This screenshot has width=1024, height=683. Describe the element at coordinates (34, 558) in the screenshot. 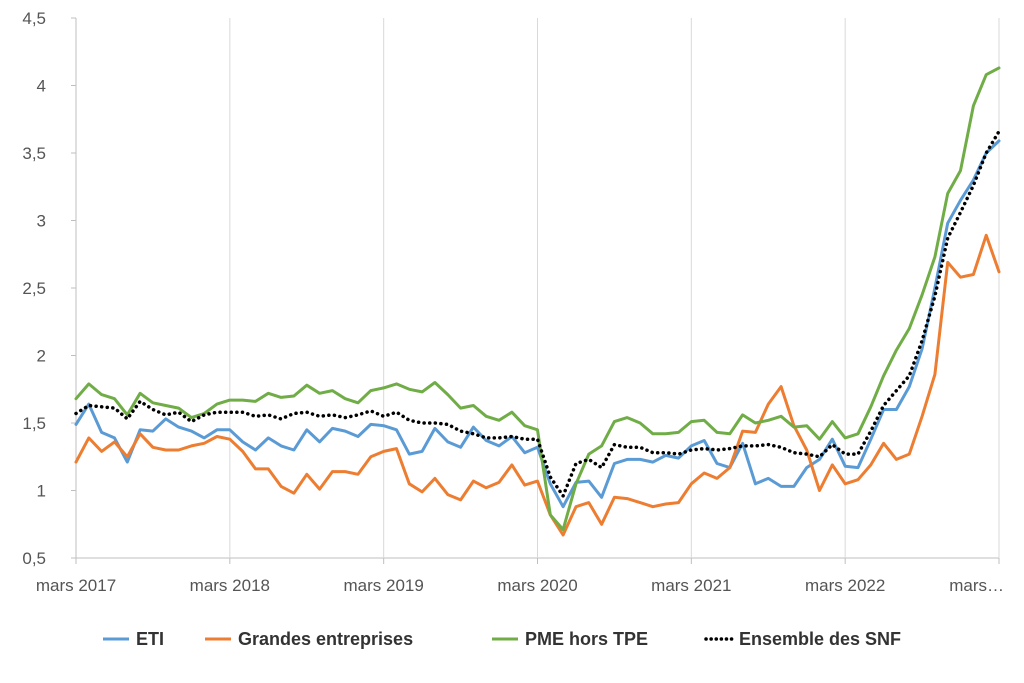

I see `y-tick-label: 0,5` at that location.